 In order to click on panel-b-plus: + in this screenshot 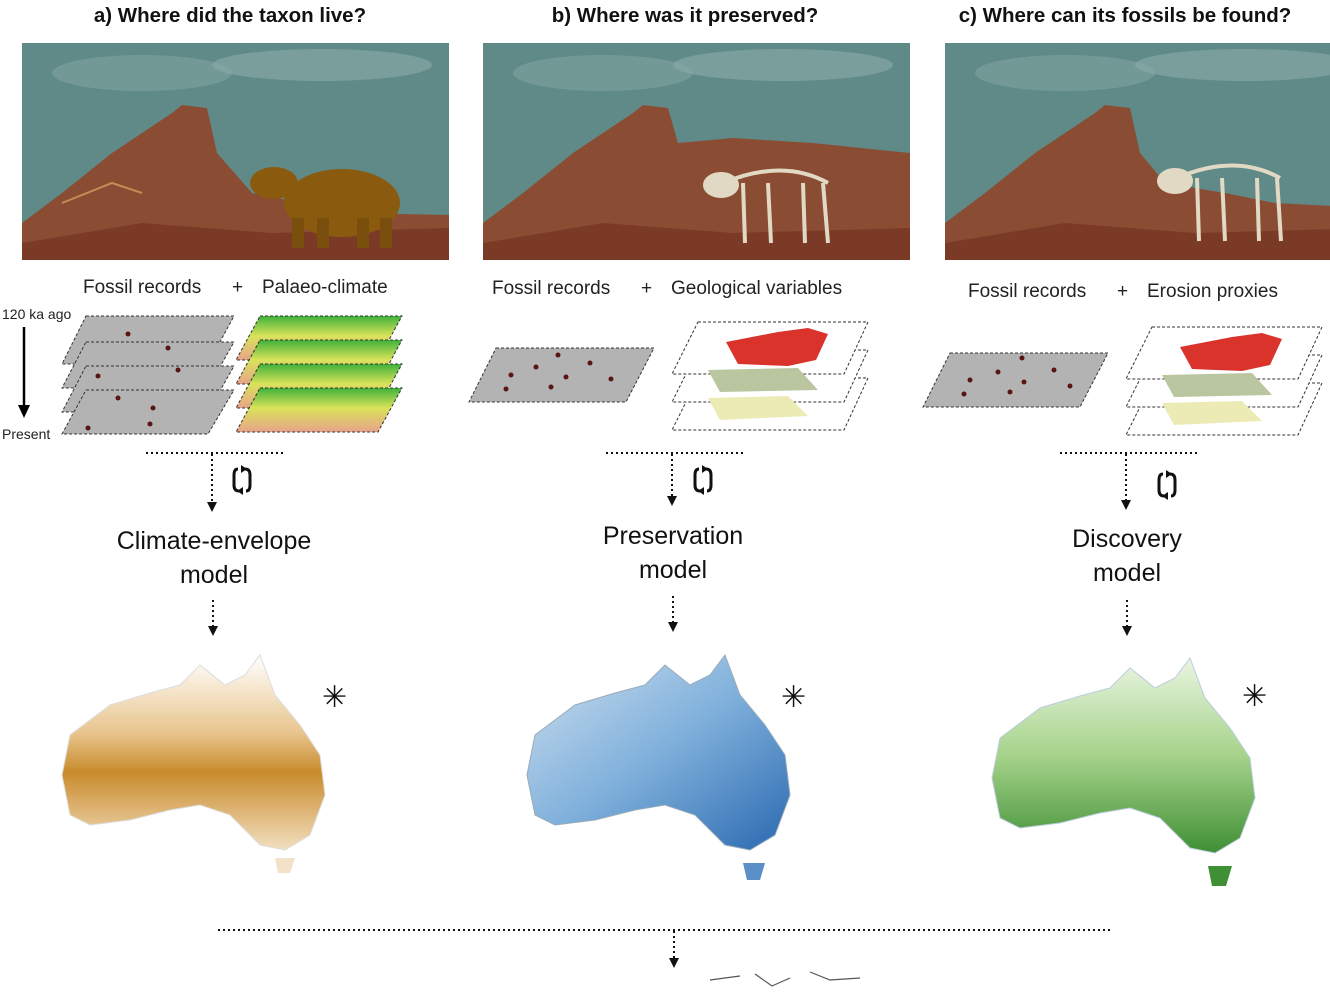, I will do `click(647, 288)`.